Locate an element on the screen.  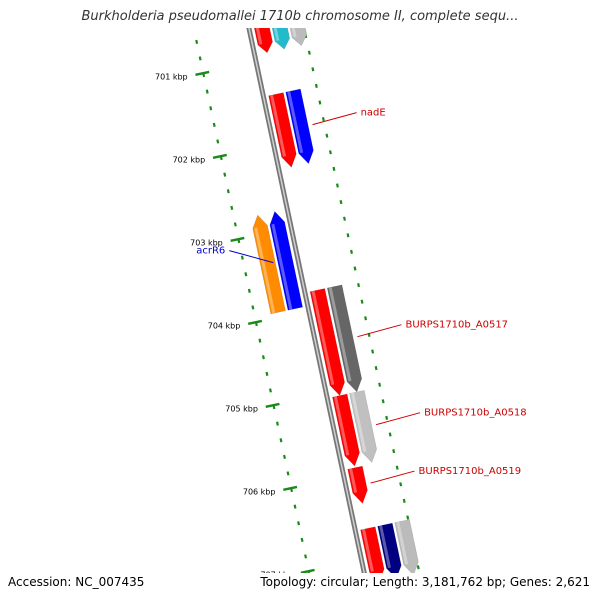
gene-label-A0517-cog: BURPS1710b_A0517 is located at coordinates (456, 325).